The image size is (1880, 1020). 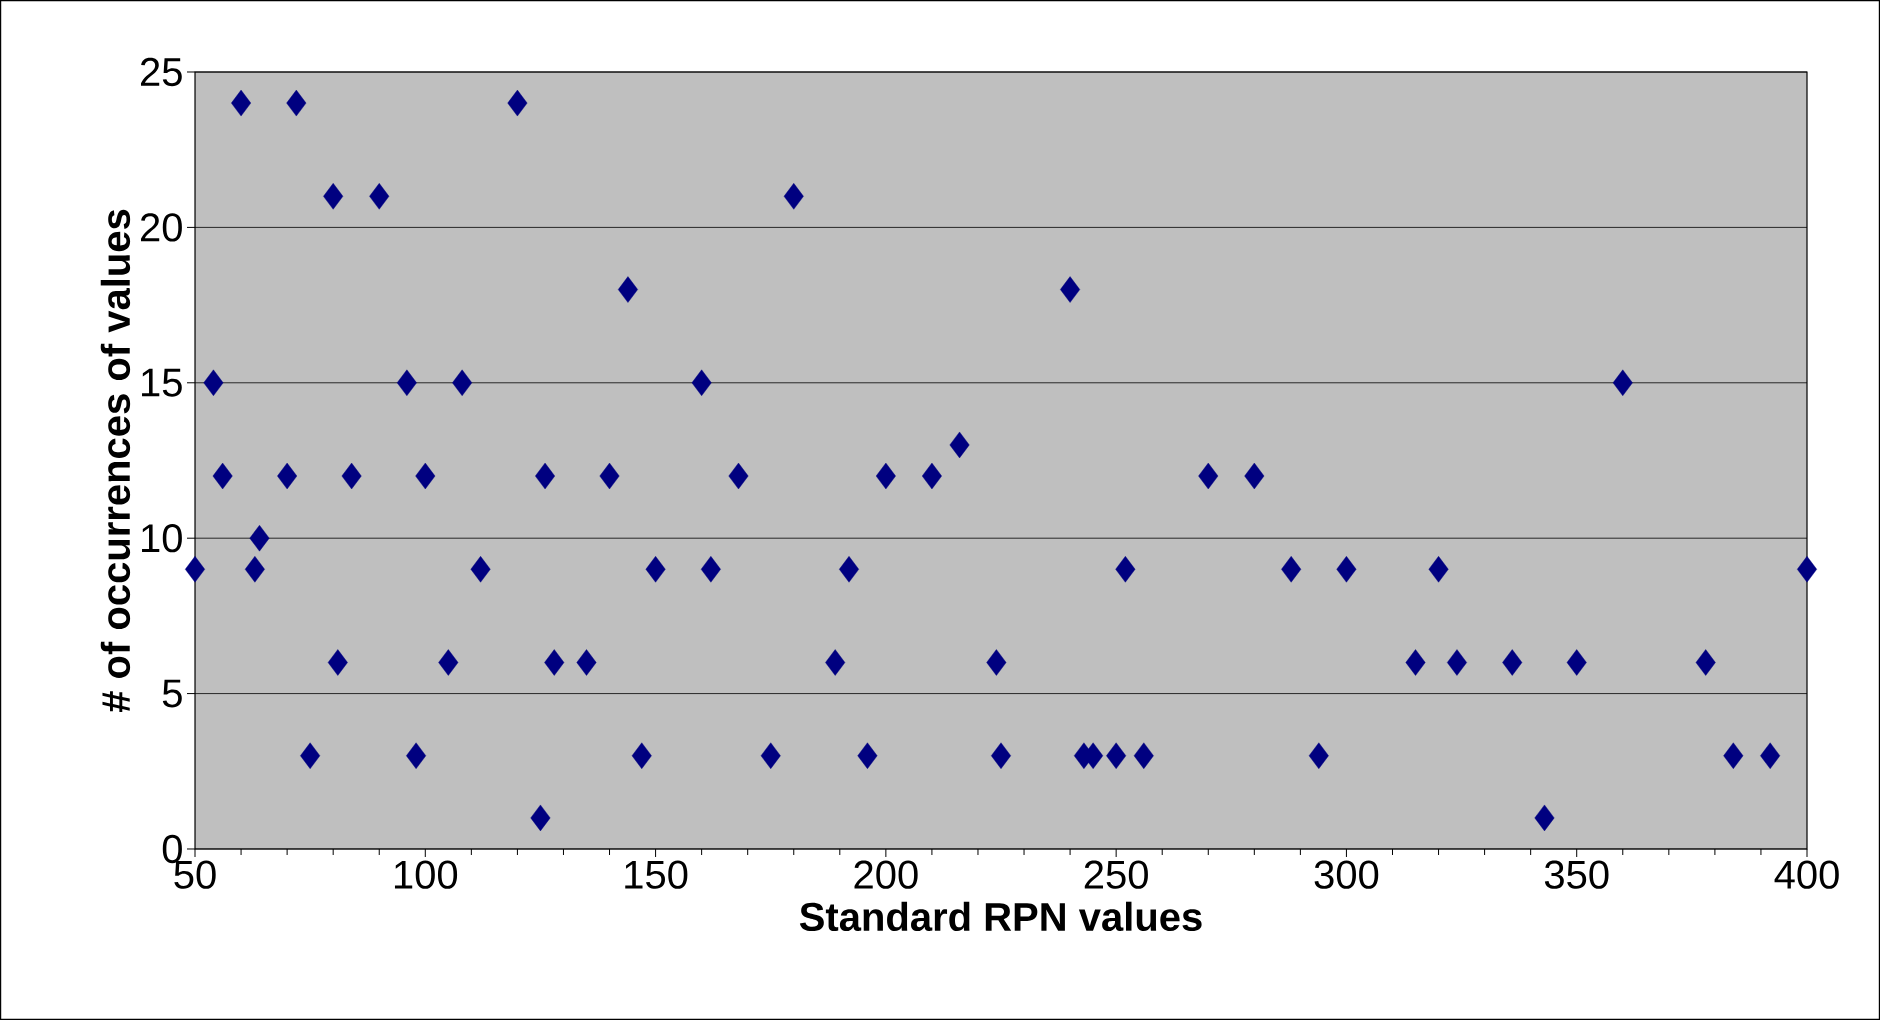 What do you see at coordinates (161, 72) in the screenshot?
I see `y-tick-label: 25` at bounding box center [161, 72].